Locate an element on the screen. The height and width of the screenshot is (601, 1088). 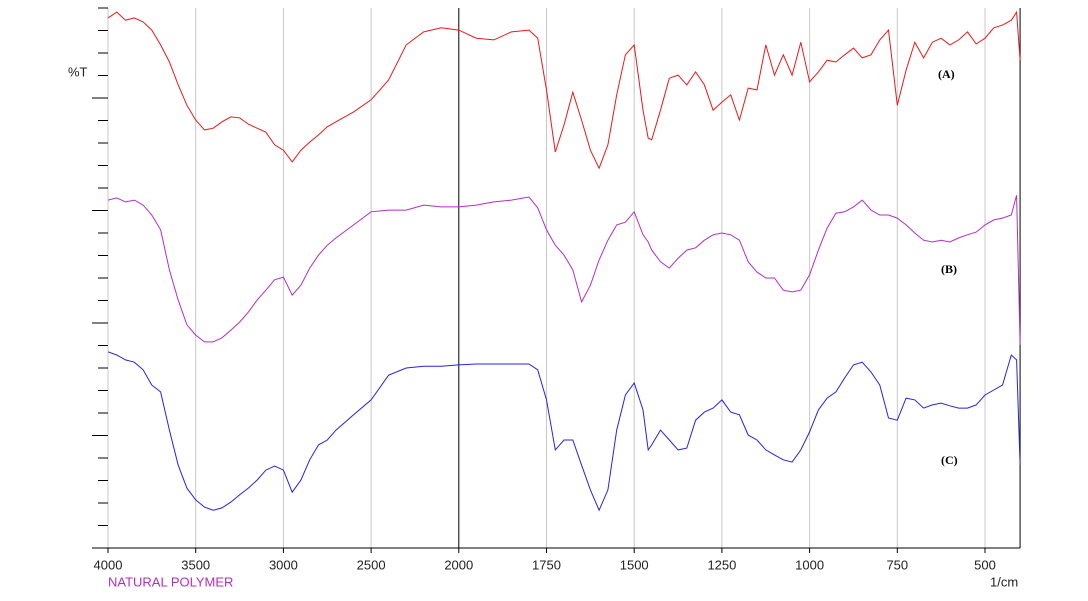
x-tick-label: 500 is located at coordinates (985, 564).